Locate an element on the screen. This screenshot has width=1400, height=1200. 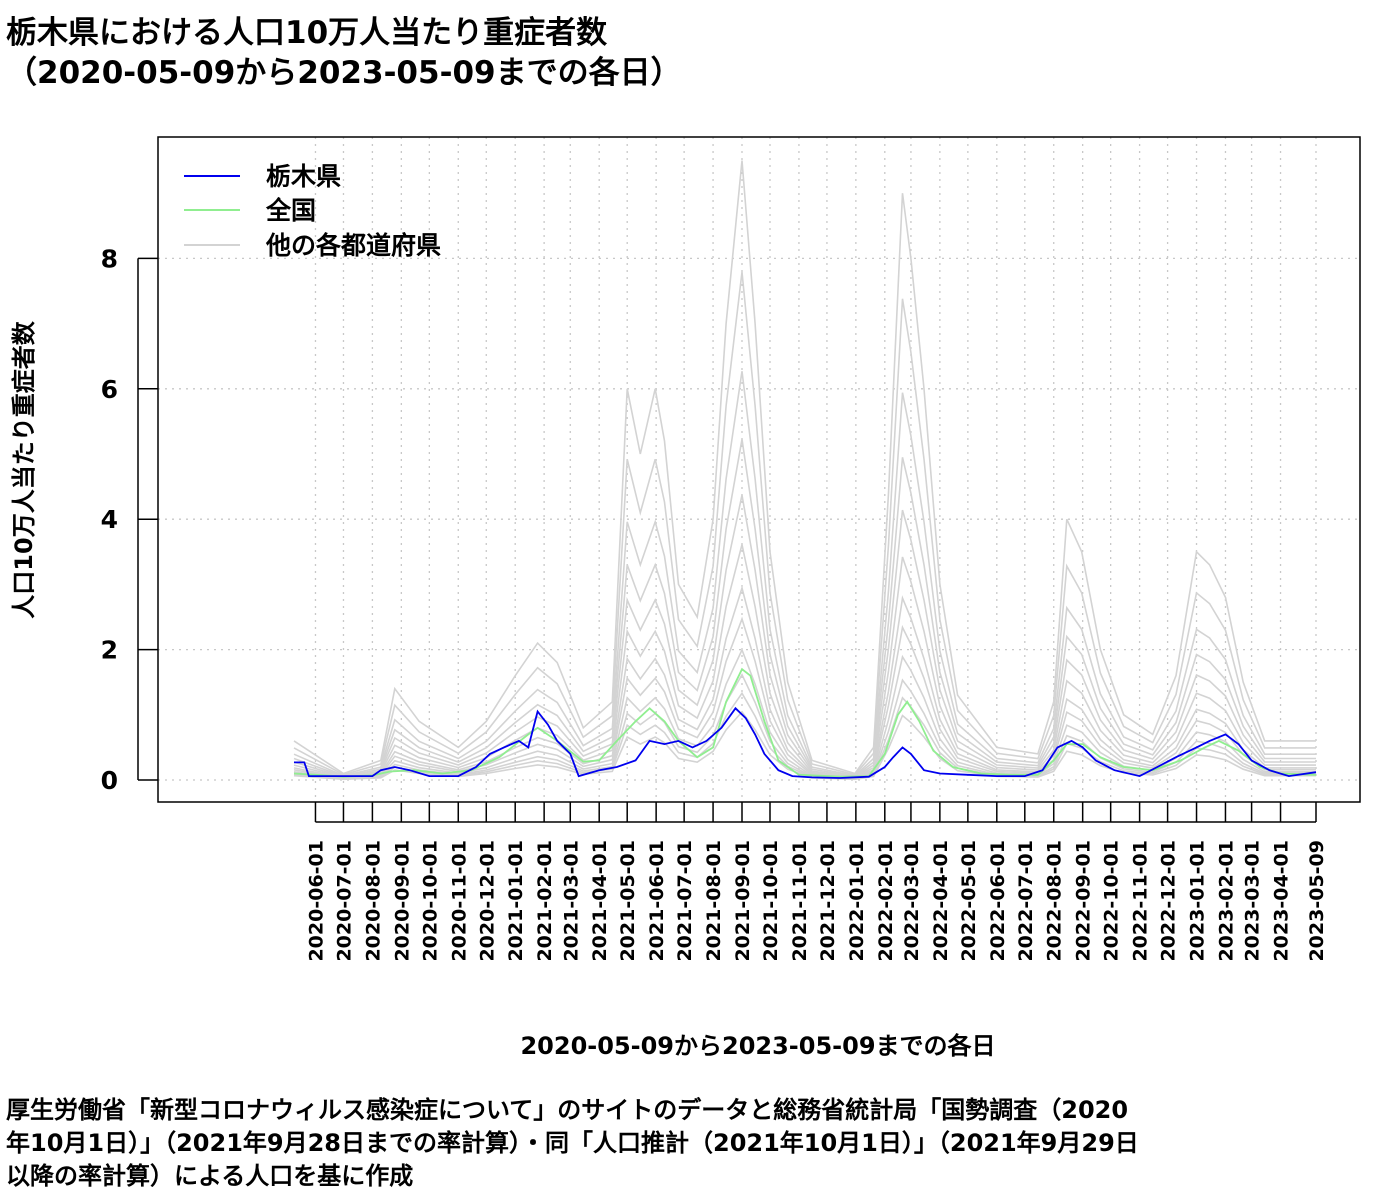
x-tick-label-11: 2021-05-01 is located at coordinates (628, 901).